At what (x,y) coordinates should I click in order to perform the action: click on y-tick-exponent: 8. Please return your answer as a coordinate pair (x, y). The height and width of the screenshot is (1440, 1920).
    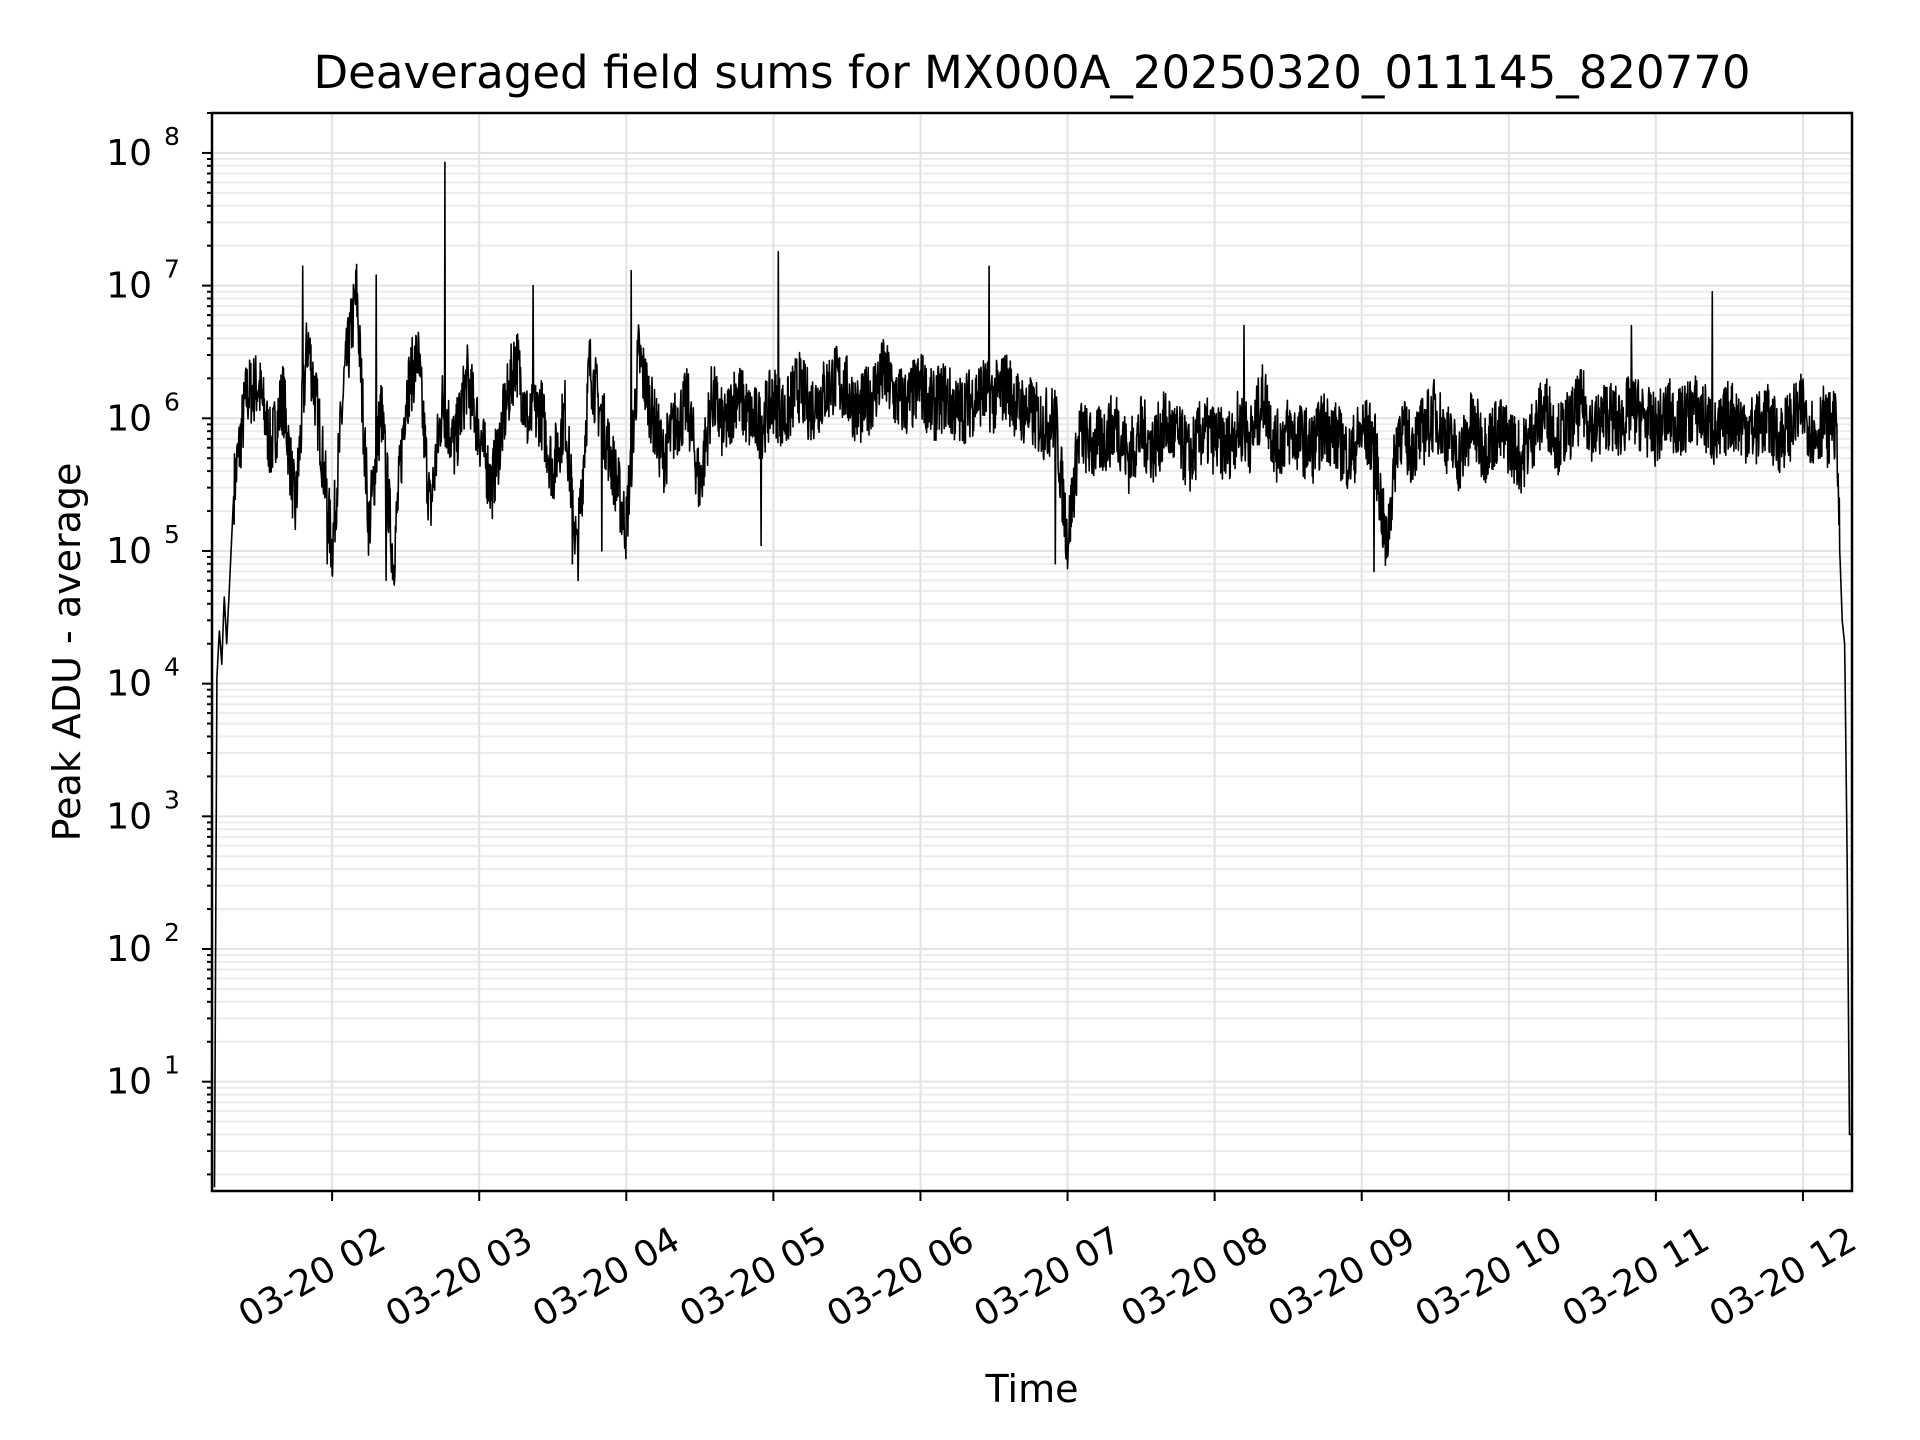
    Looking at the image, I should click on (172, 136).